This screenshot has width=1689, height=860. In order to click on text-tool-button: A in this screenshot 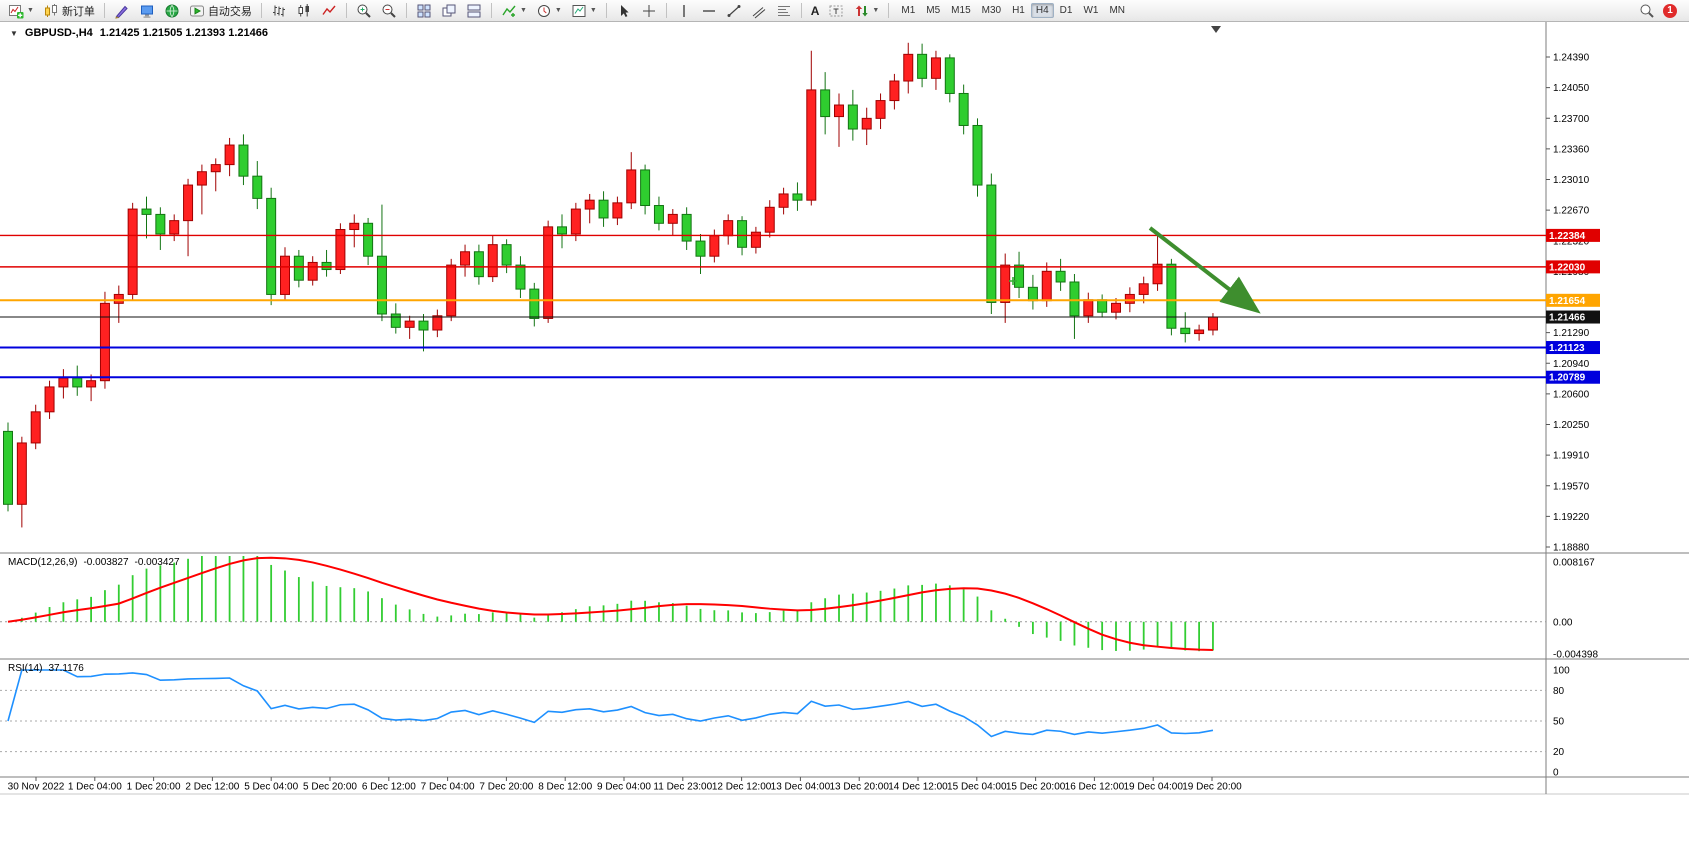, I will do `click(815, 11)`.